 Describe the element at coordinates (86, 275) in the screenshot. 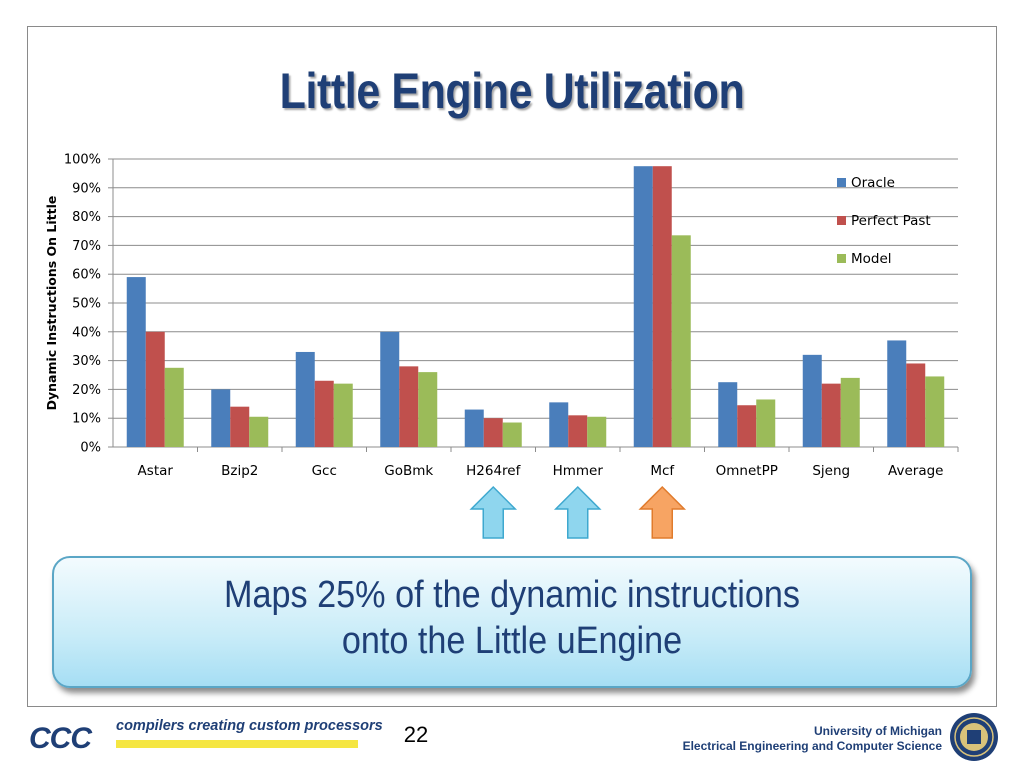

I see `y-tick-label: 60%` at that location.